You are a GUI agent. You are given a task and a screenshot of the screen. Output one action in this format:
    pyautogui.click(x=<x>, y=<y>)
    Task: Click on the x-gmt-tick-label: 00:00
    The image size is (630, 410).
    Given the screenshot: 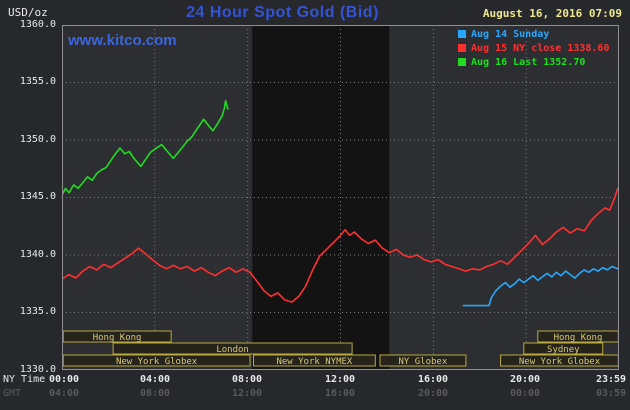 What is the action you would take?
    pyautogui.click(x=525, y=393)
    